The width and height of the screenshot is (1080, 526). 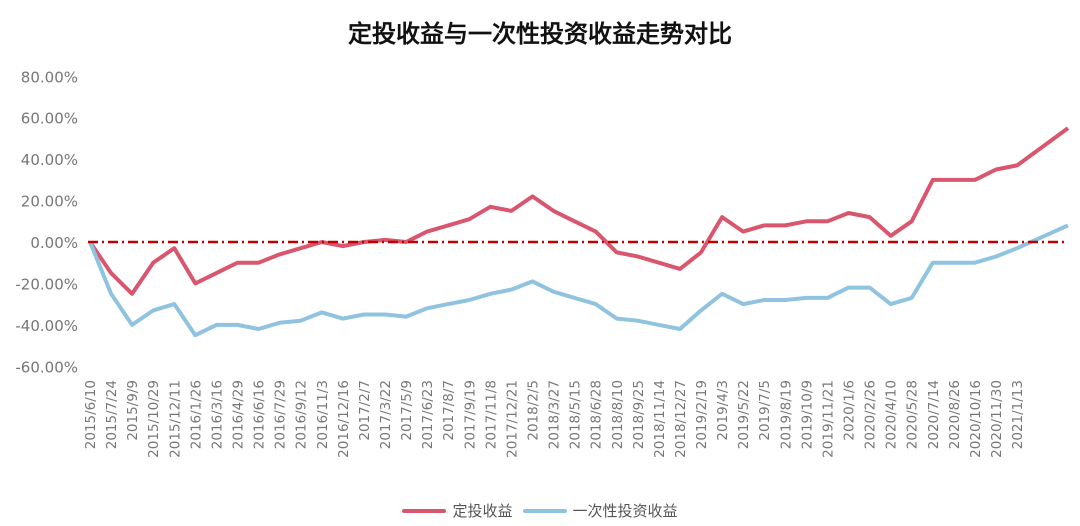 I want to click on x-tick-label: 2020/10/16, so click(x=976, y=419).